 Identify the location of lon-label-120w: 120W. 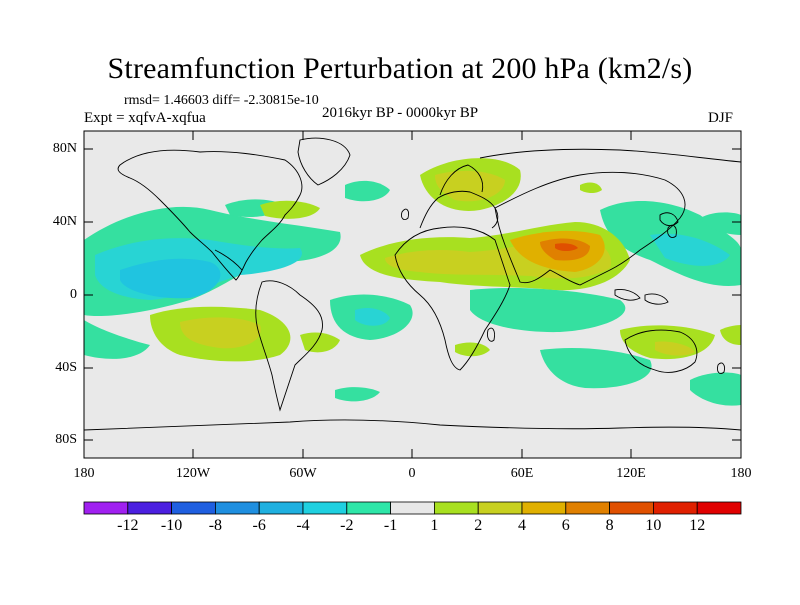
(193, 473).